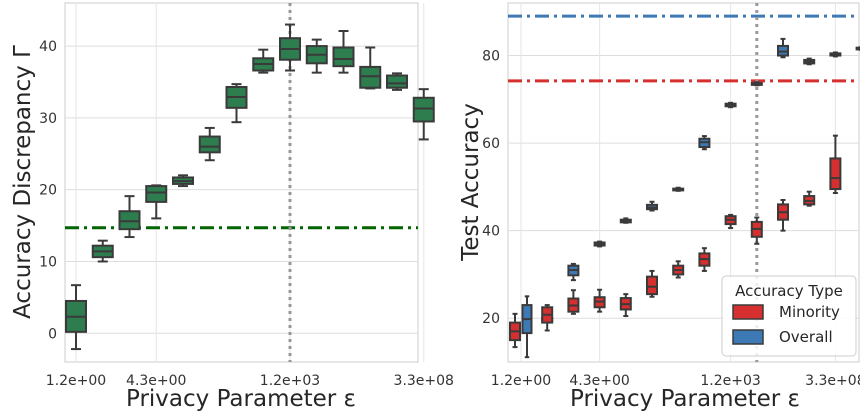 This screenshot has height=413, width=860. I want to click on y-tick-label: 0, so click(52, 334).